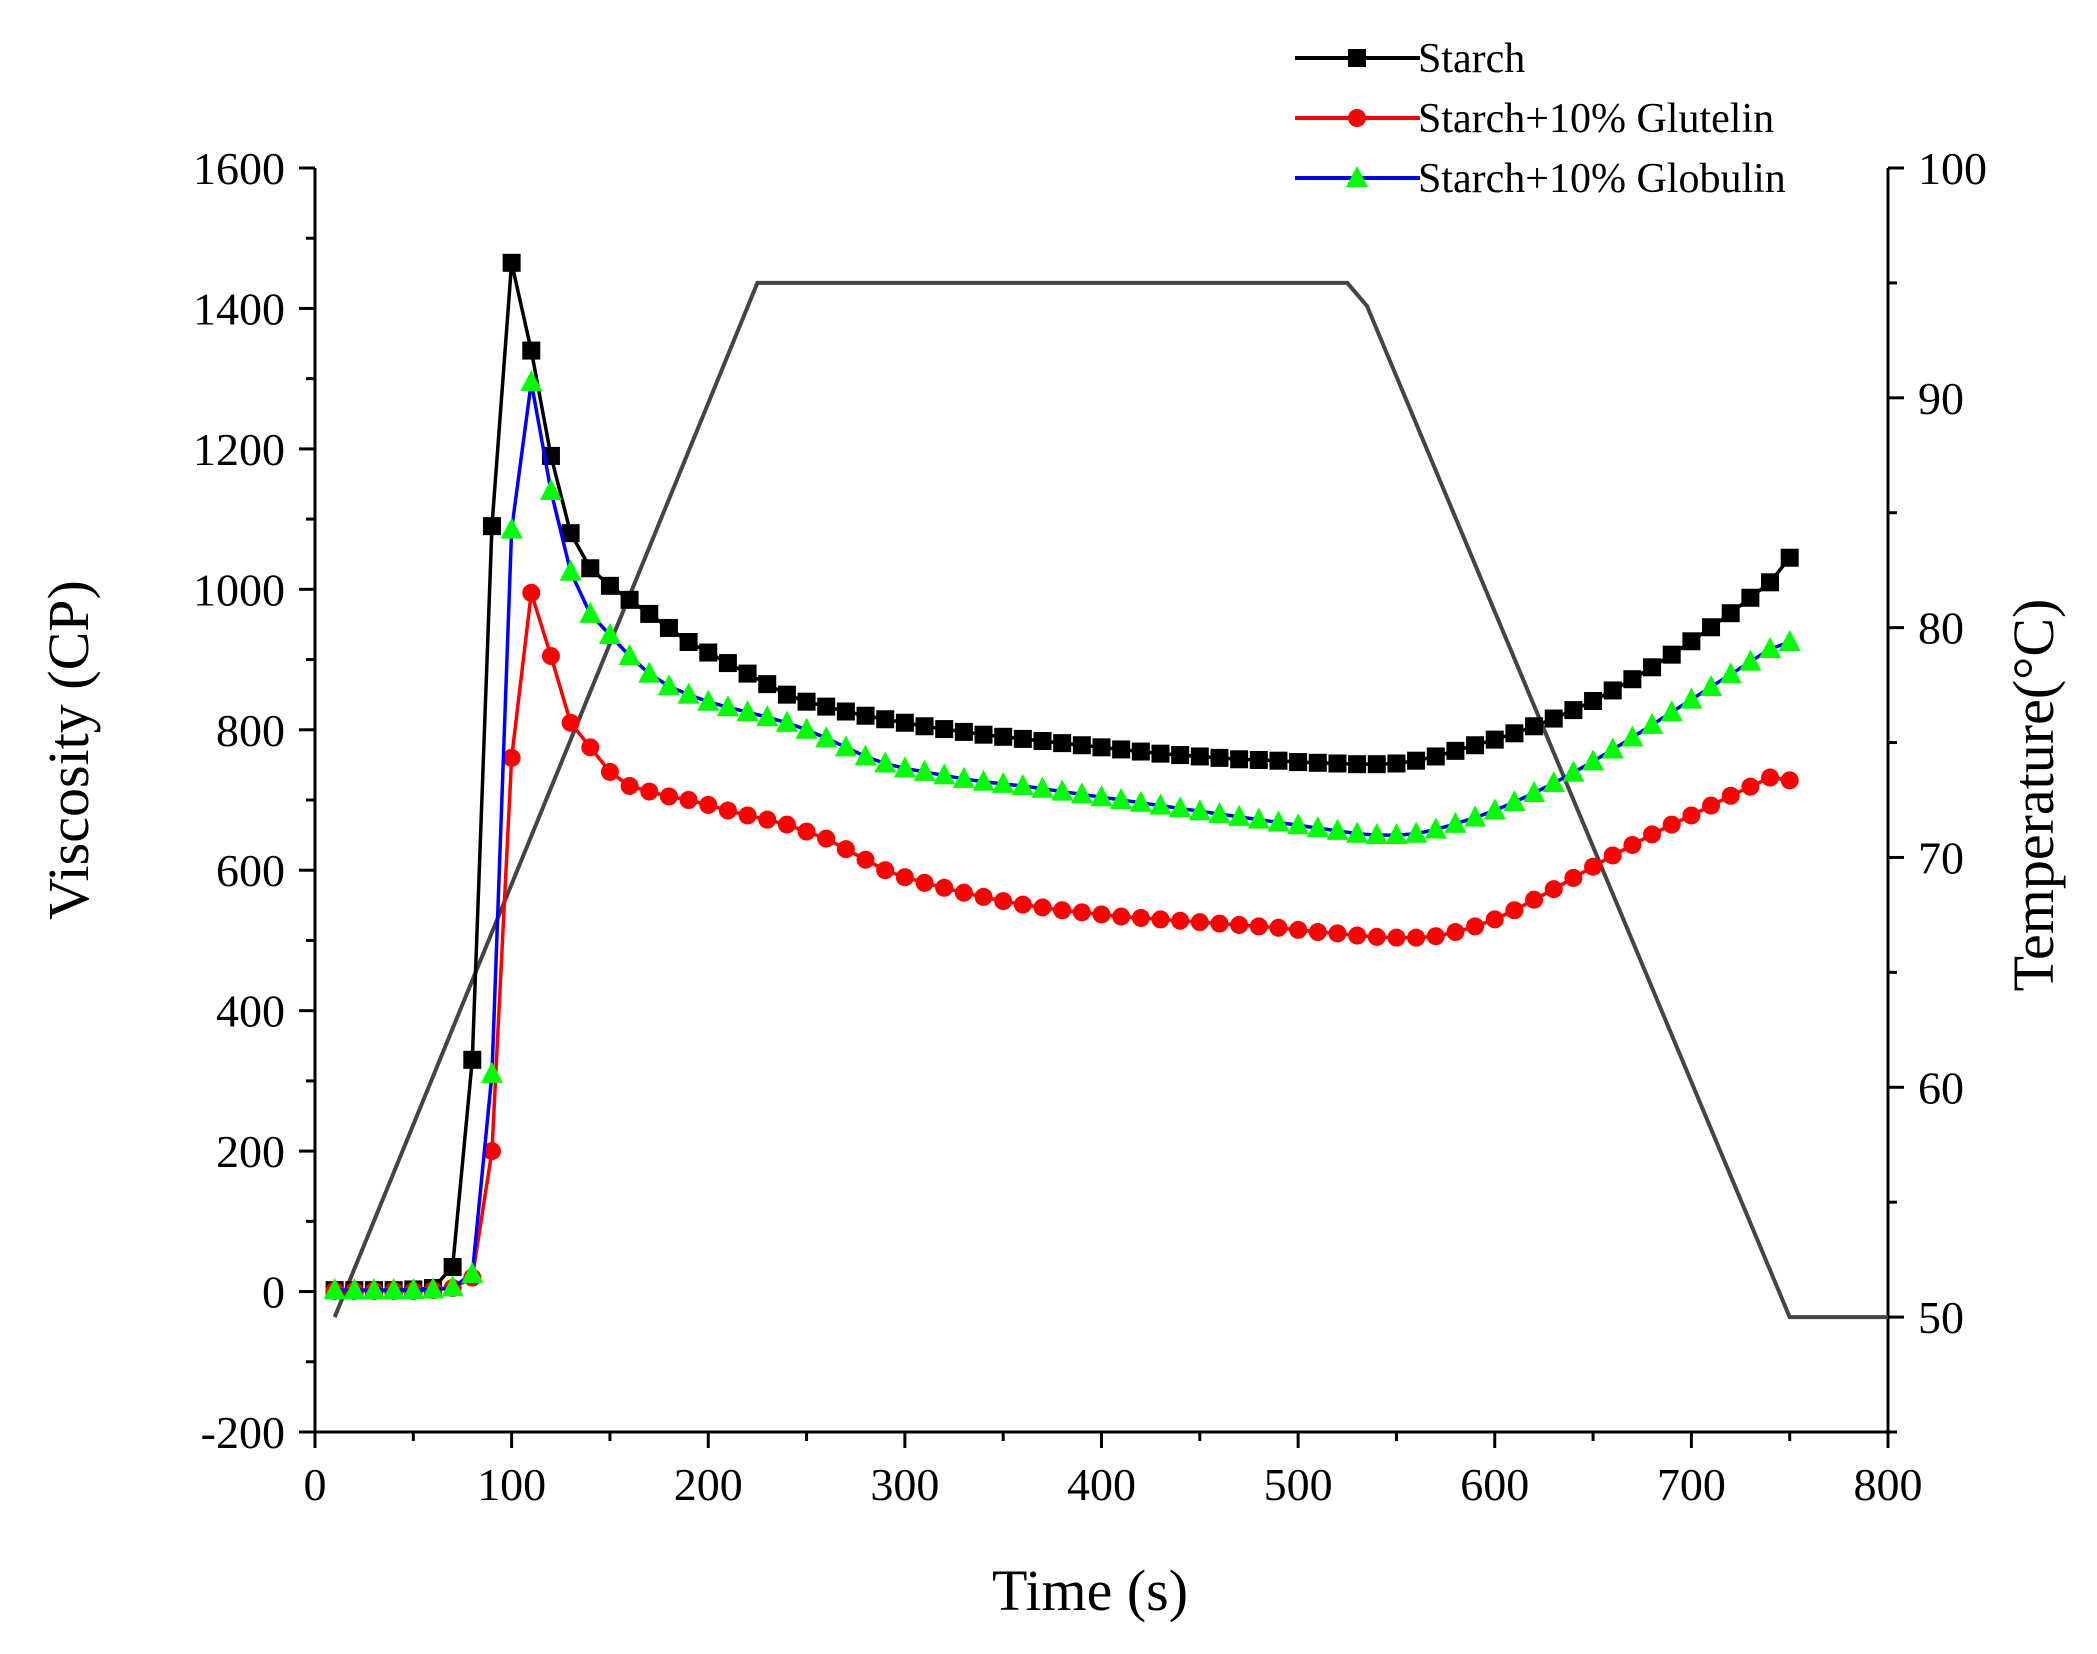 This screenshot has width=2097, height=1654. What do you see at coordinates (1941, 398) in the screenshot?
I see `y2-tick-label: 90` at bounding box center [1941, 398].